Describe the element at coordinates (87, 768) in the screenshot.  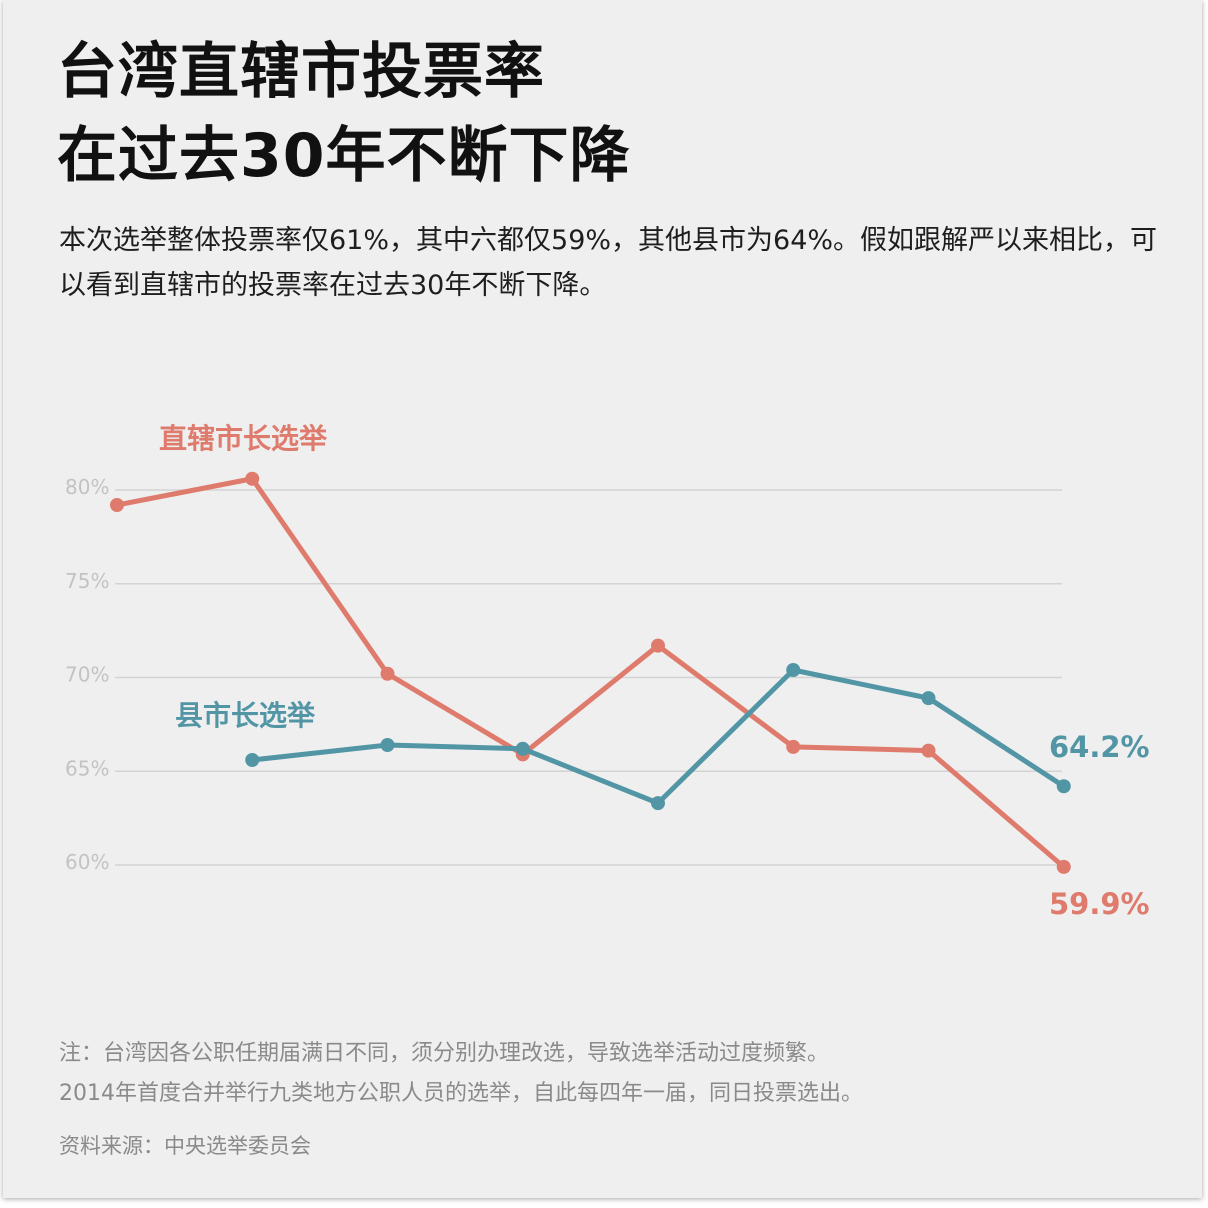
I see `y-tick-label: 65%` at that location.